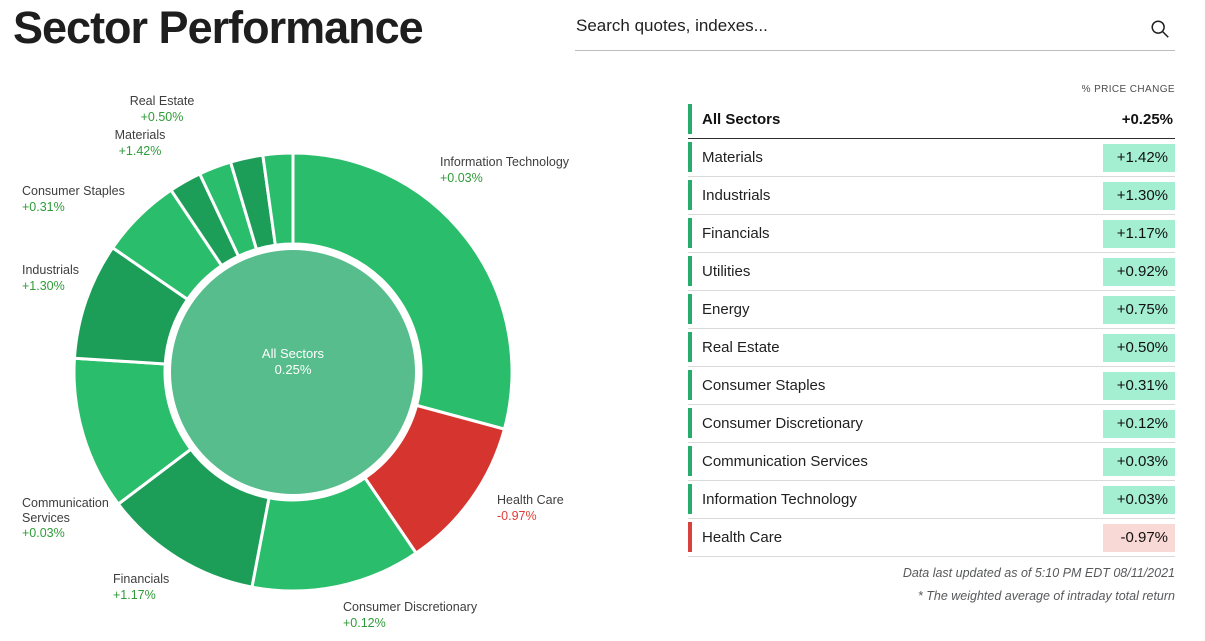  I want to click on table-row-value-badge: +1.17%, so click(1139, 233).